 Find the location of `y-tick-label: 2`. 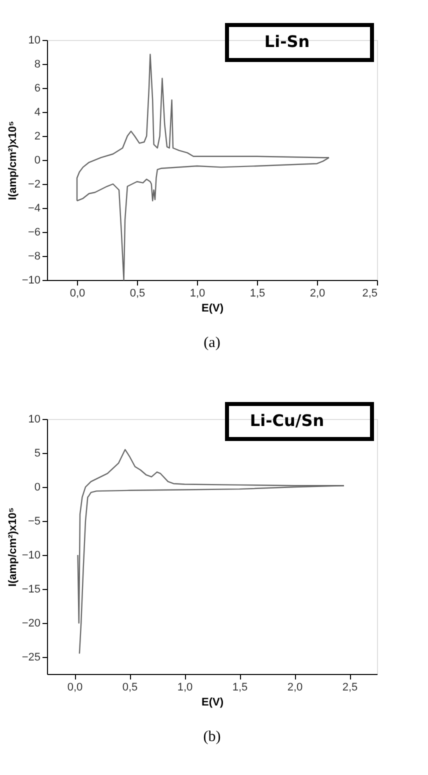

y-tick-label: 2 is located at coordinates (37, 136).